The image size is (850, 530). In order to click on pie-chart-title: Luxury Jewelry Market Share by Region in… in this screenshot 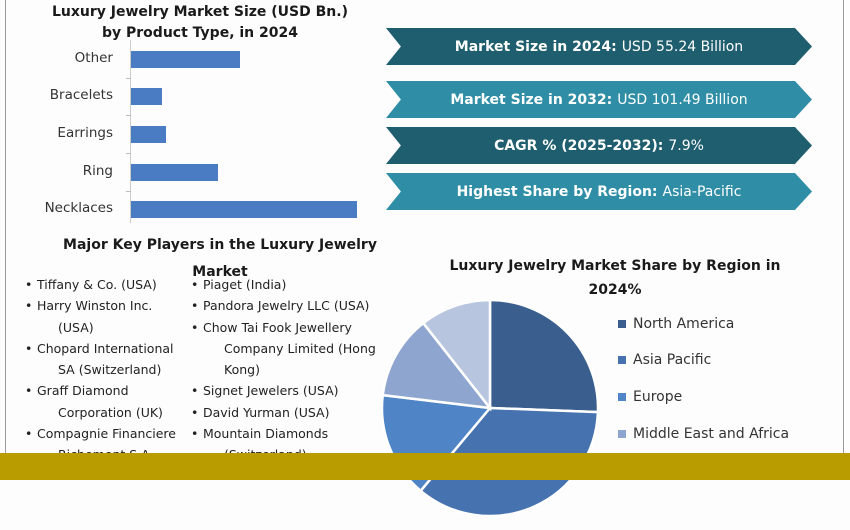, I will do `click(615, 278)`.